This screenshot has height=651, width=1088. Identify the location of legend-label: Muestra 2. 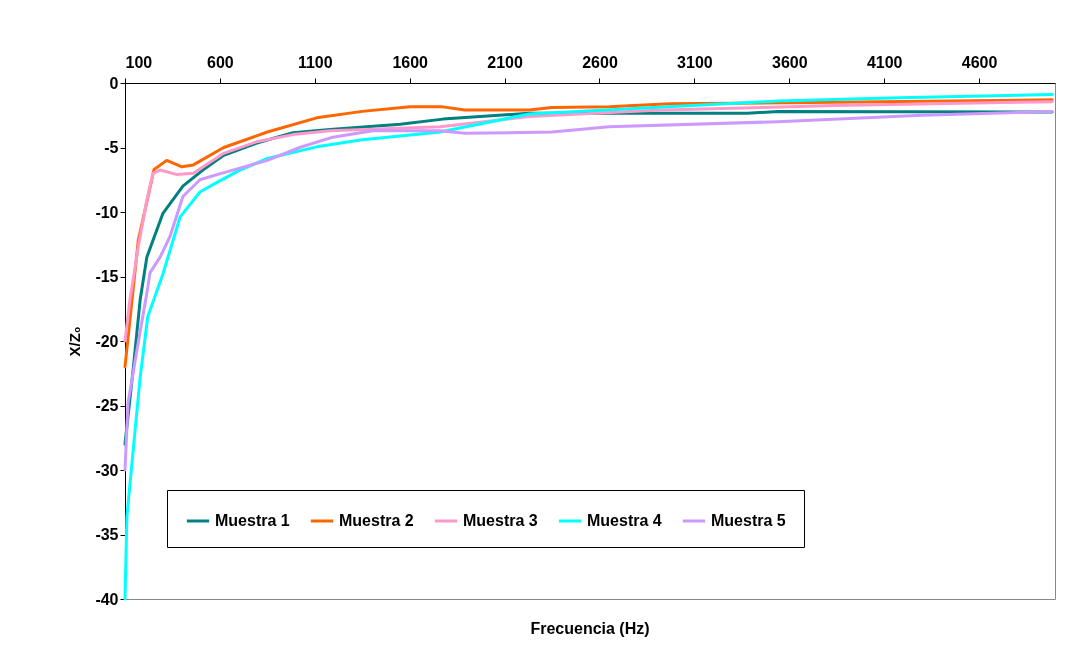
(376, 520).